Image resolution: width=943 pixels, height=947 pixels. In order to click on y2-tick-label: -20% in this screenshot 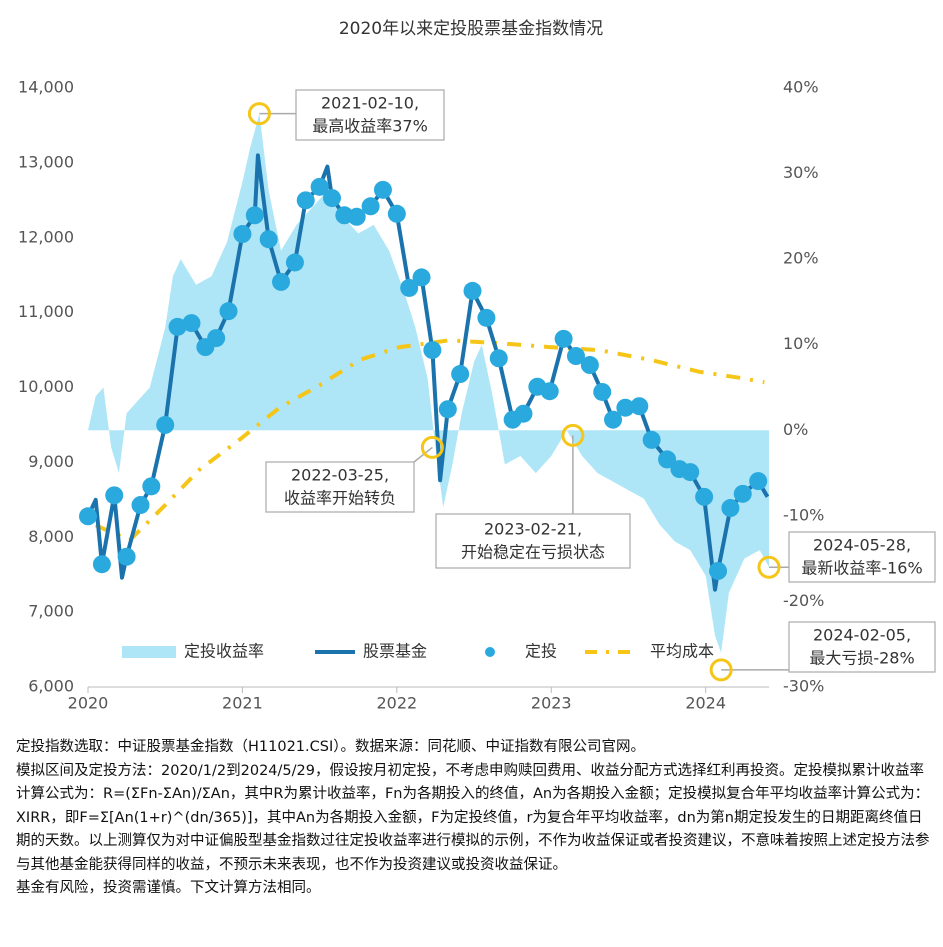, I will do `click(803, 600)`.